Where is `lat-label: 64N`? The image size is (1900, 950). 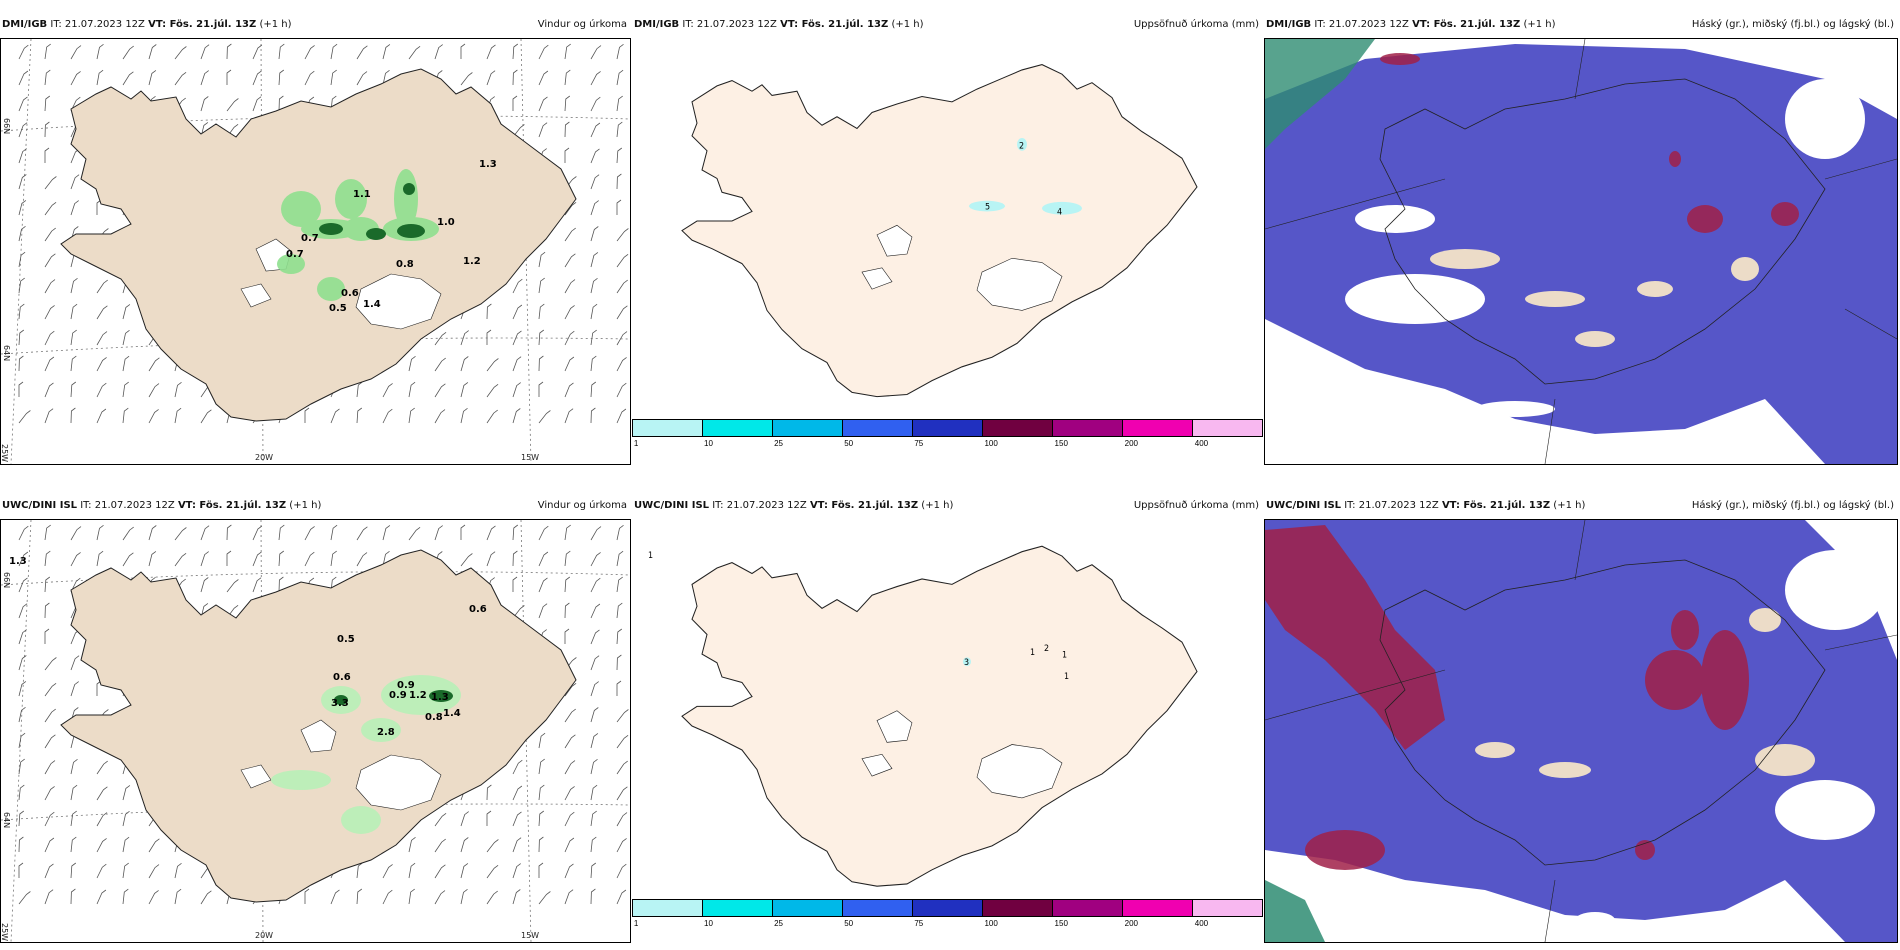 lat-label: 64N is located at coordinates (6, 353).